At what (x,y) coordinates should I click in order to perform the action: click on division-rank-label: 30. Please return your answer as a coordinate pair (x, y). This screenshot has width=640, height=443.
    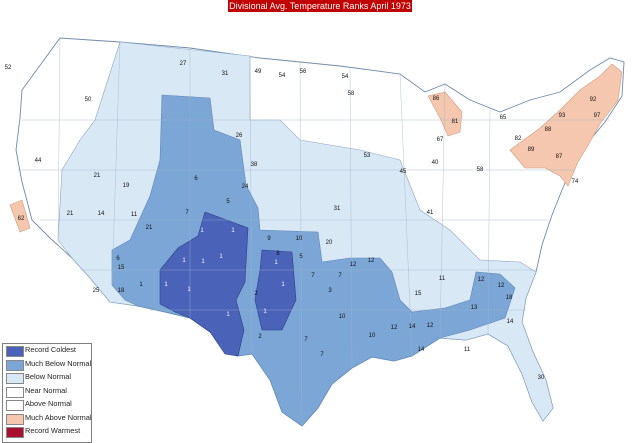
    Looking at the image, I should click on (541, 378).